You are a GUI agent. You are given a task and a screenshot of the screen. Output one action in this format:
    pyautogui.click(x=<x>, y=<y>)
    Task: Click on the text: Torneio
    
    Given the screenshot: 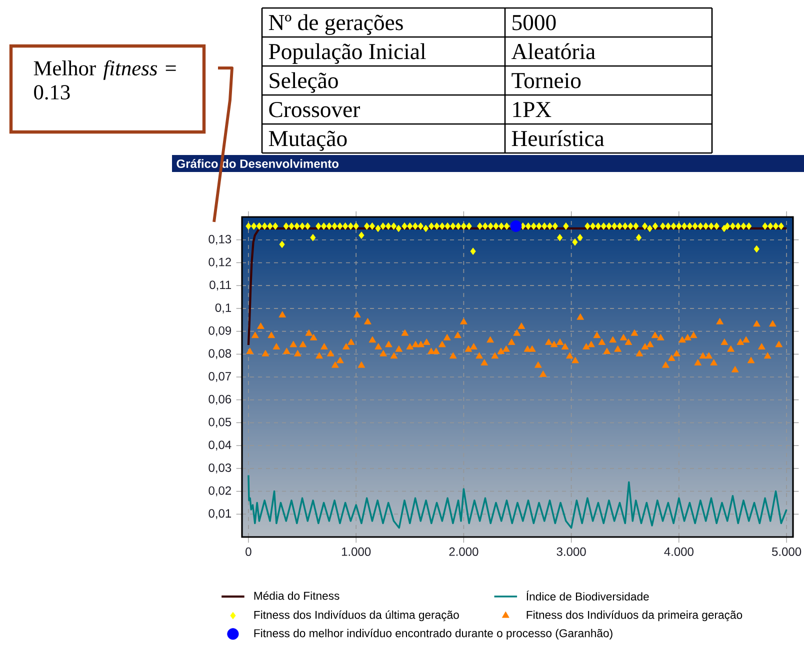 What is the action you would take?
    pyautogui.click(x=546, y=80)
    